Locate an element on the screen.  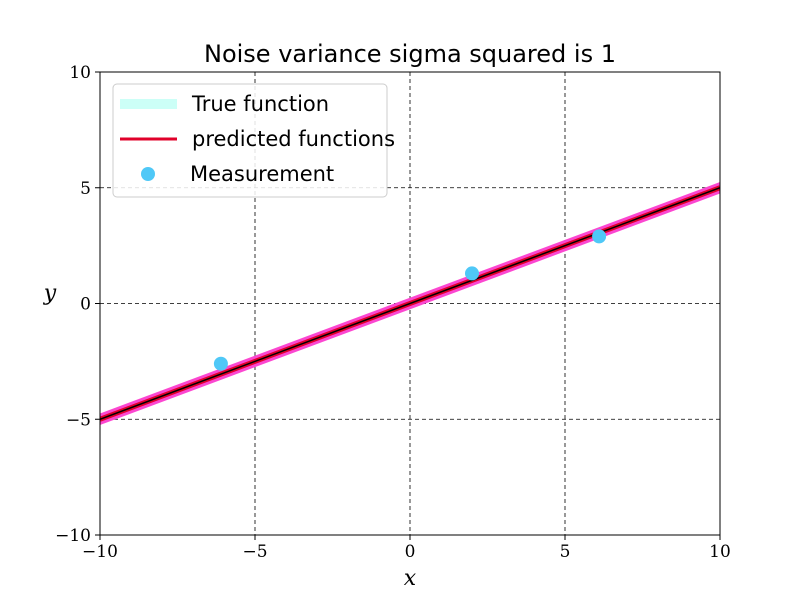
y-tick-label: 5 is located at coordinates (85, 189).